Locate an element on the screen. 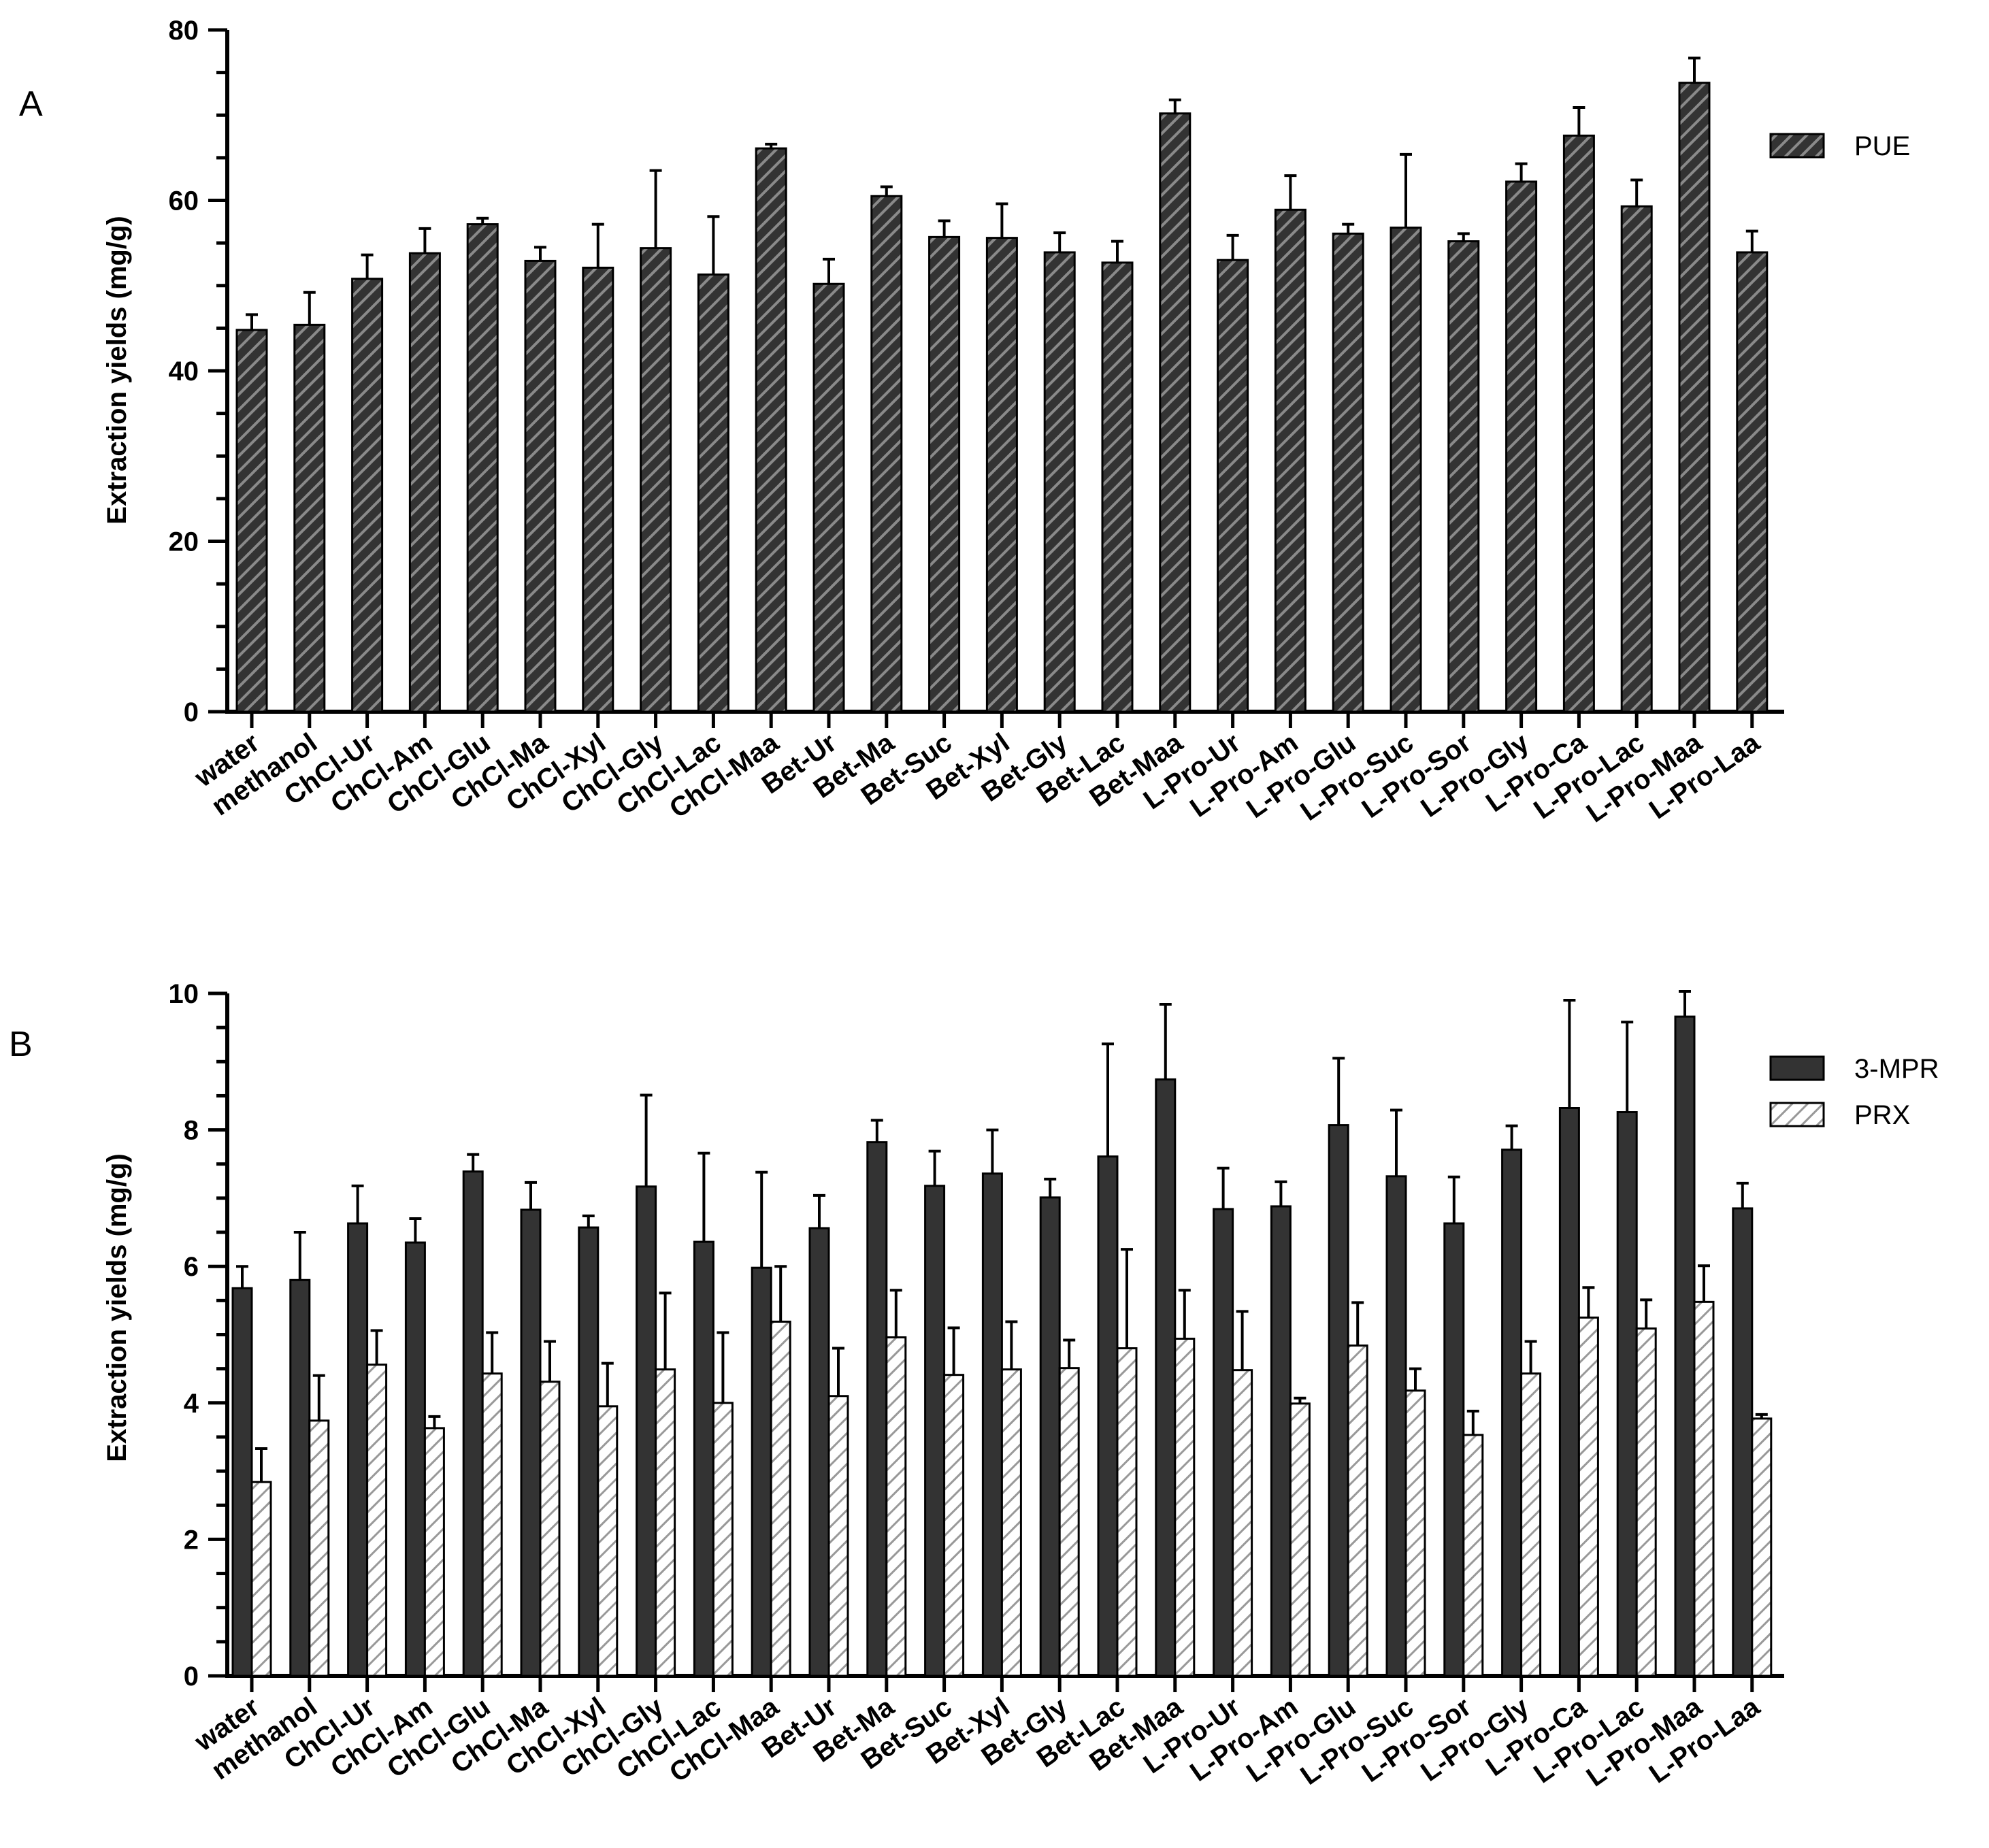 The image size is (1989, 1848). panel-b-bar-3-mpr-chcl-ur is located at coordinates (358, 1449).